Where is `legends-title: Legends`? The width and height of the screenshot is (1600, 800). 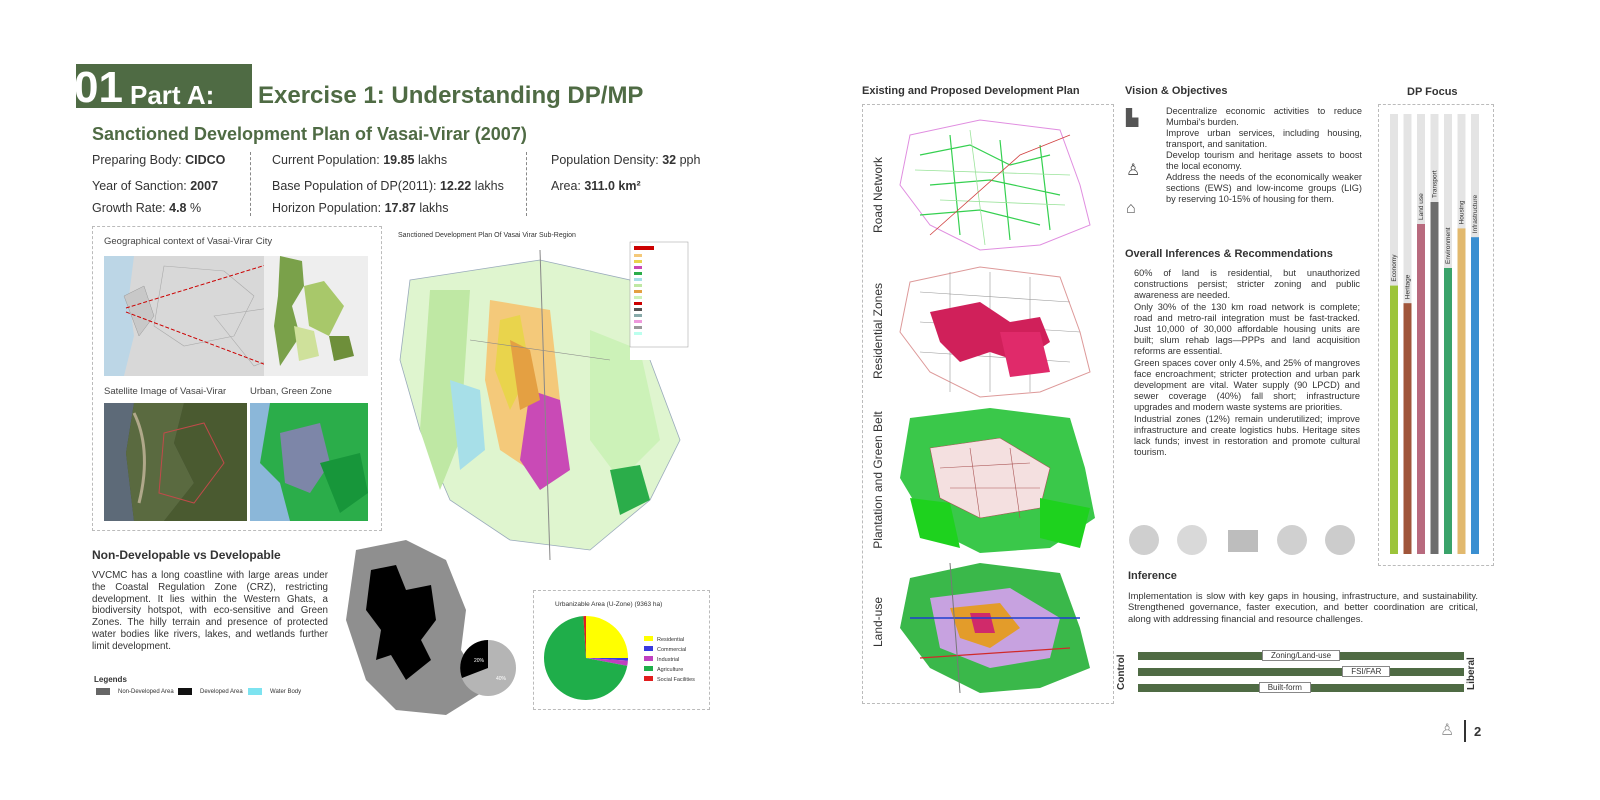
legends-title: Legends is located at coordinates (110, 679).